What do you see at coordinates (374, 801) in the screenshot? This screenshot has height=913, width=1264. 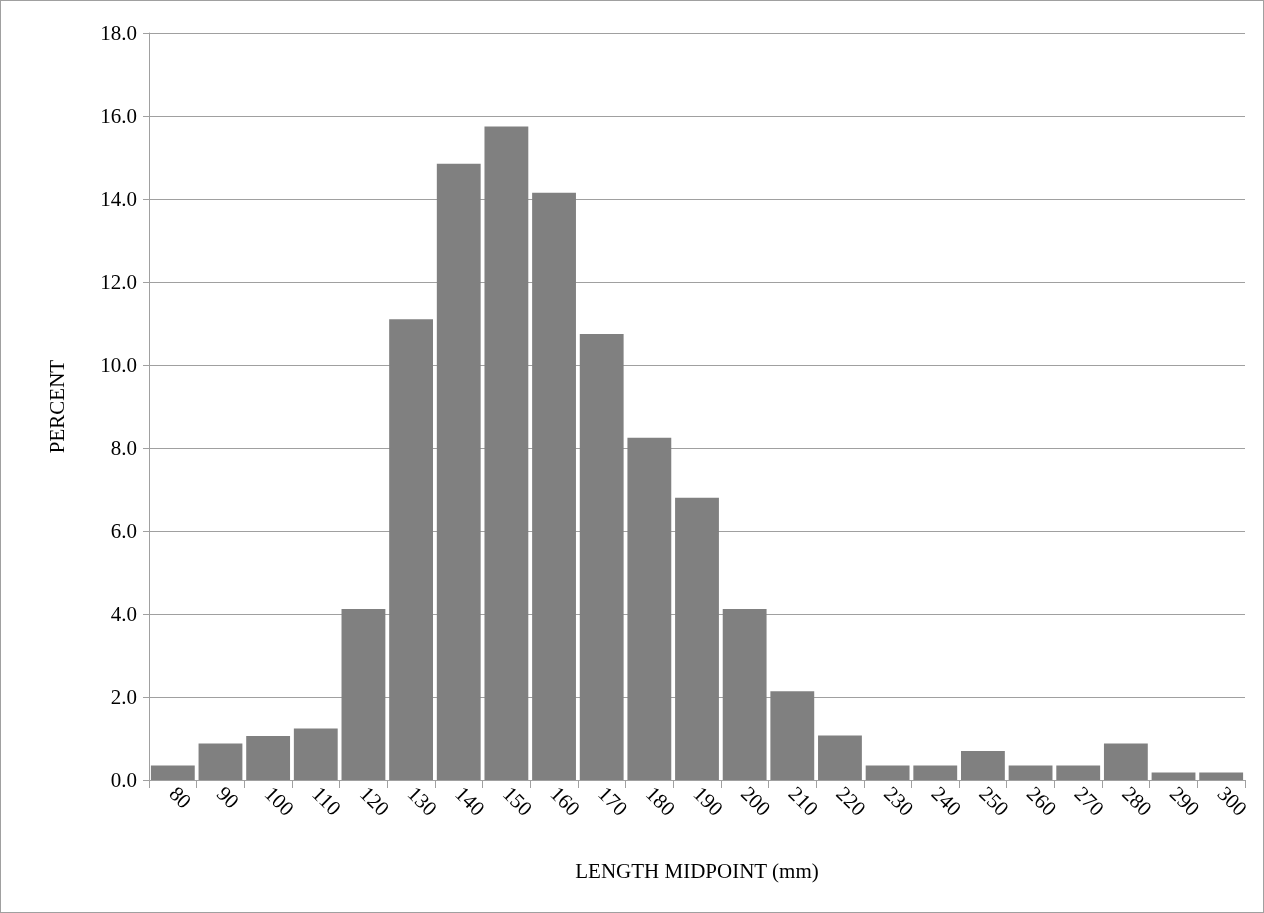 I see `x-tick-label: 120` at bounding box center [374, 801].